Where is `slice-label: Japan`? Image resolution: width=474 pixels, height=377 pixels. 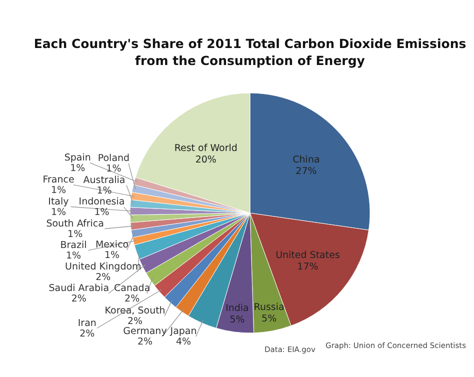 slice-label: Japan is located at coordinates (183, 332).